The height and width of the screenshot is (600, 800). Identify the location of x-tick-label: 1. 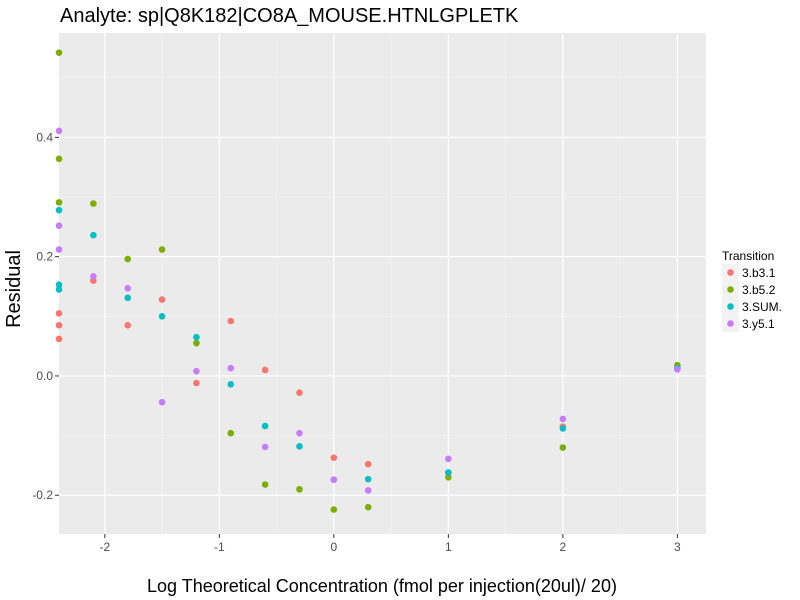
(448, 547).